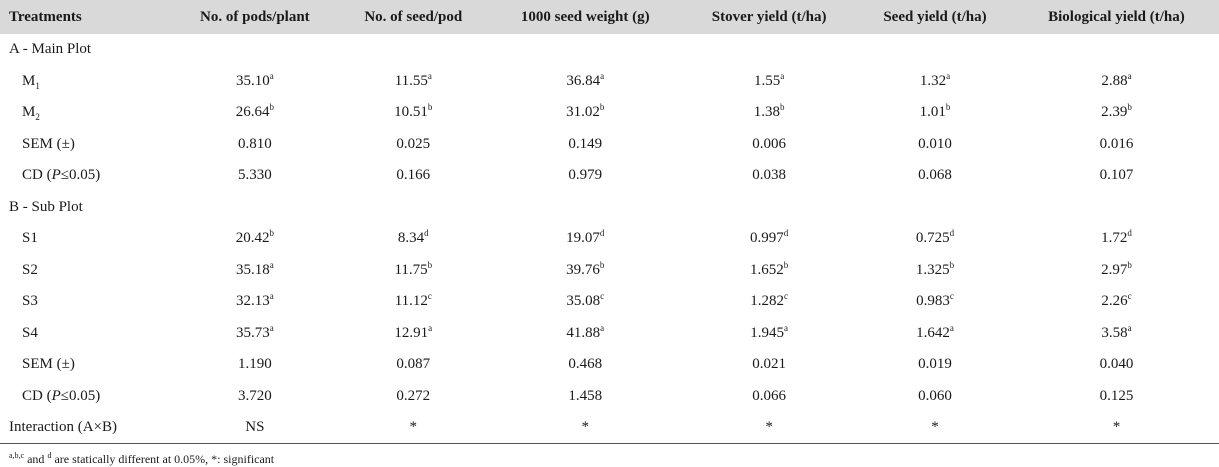  I want to click on table-cell: 0.087, so click(413, 365).